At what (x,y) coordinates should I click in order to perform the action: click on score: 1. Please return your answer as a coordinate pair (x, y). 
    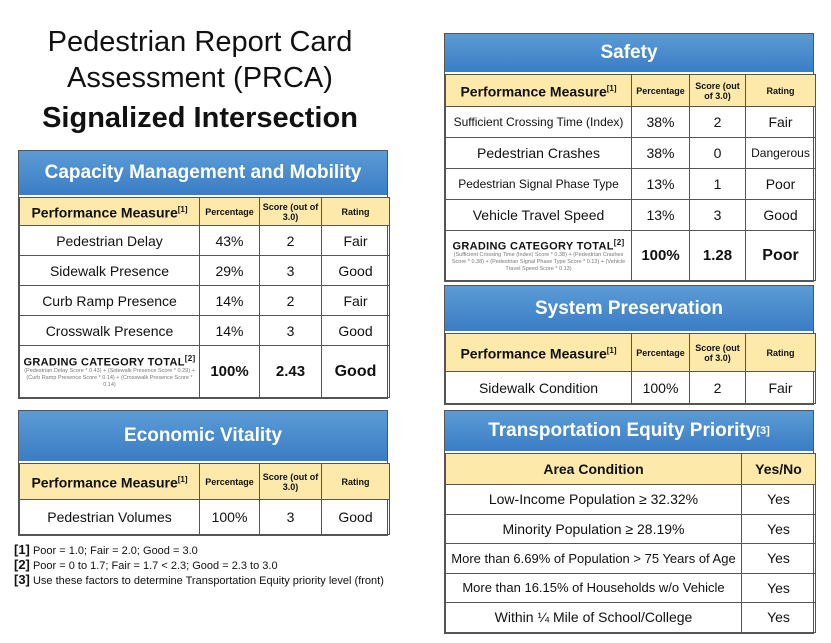
    Looking at the image, I should click on (717, 184).